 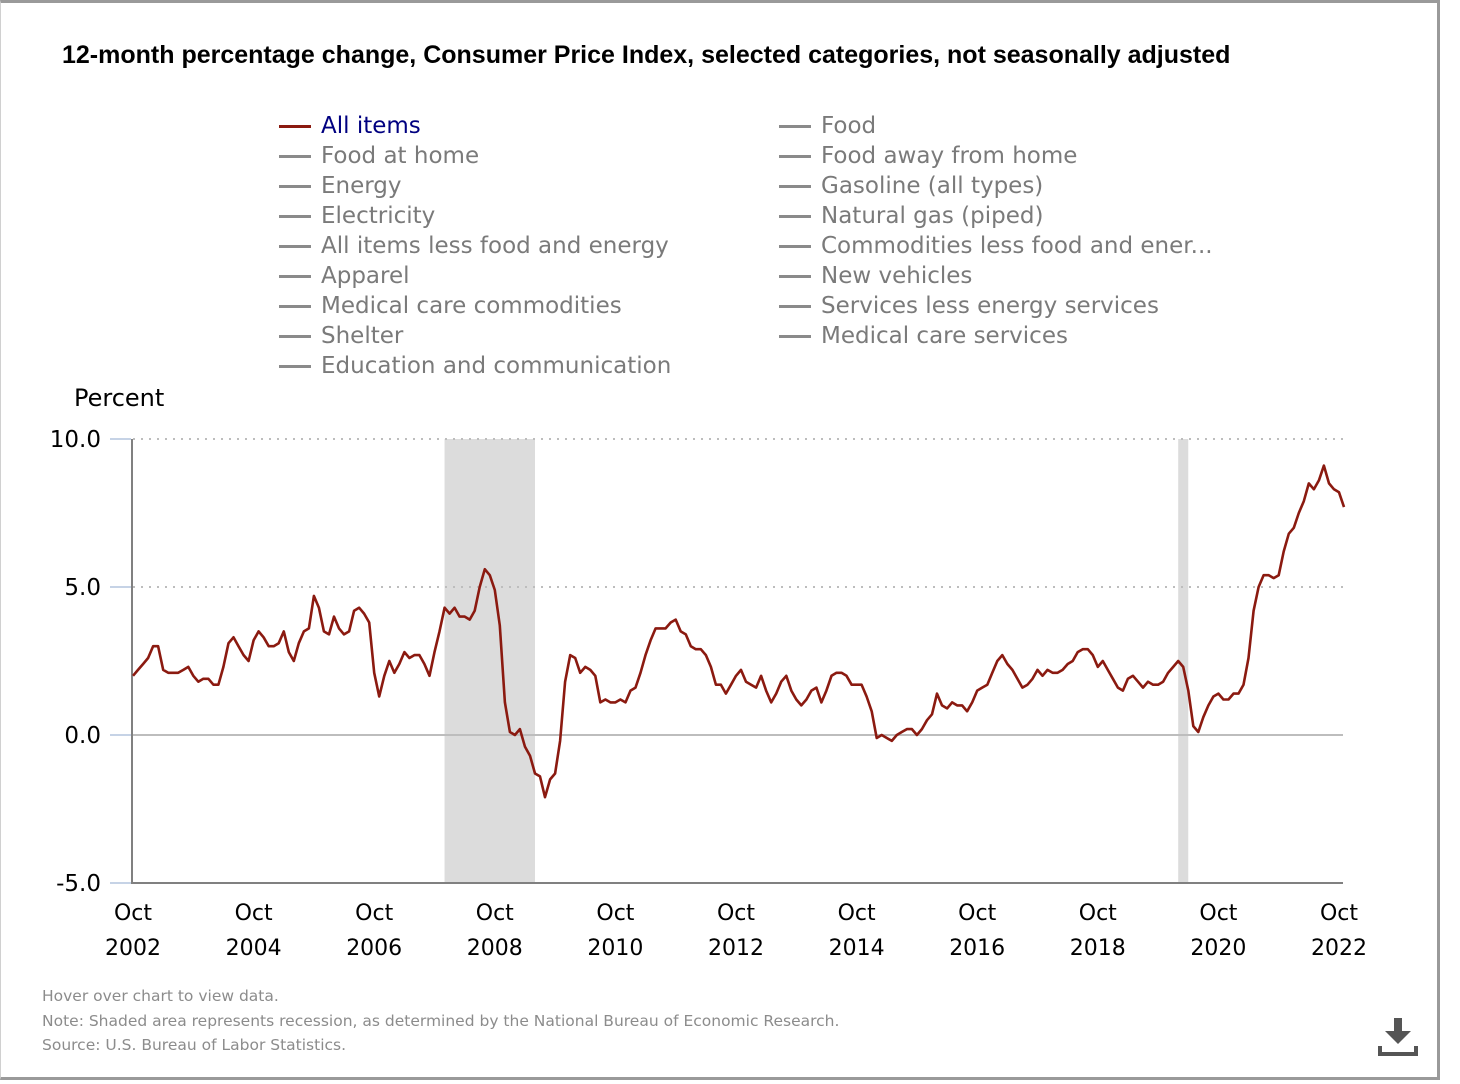 I want to click on legend-item: Energy, so click(x=475, y=186).